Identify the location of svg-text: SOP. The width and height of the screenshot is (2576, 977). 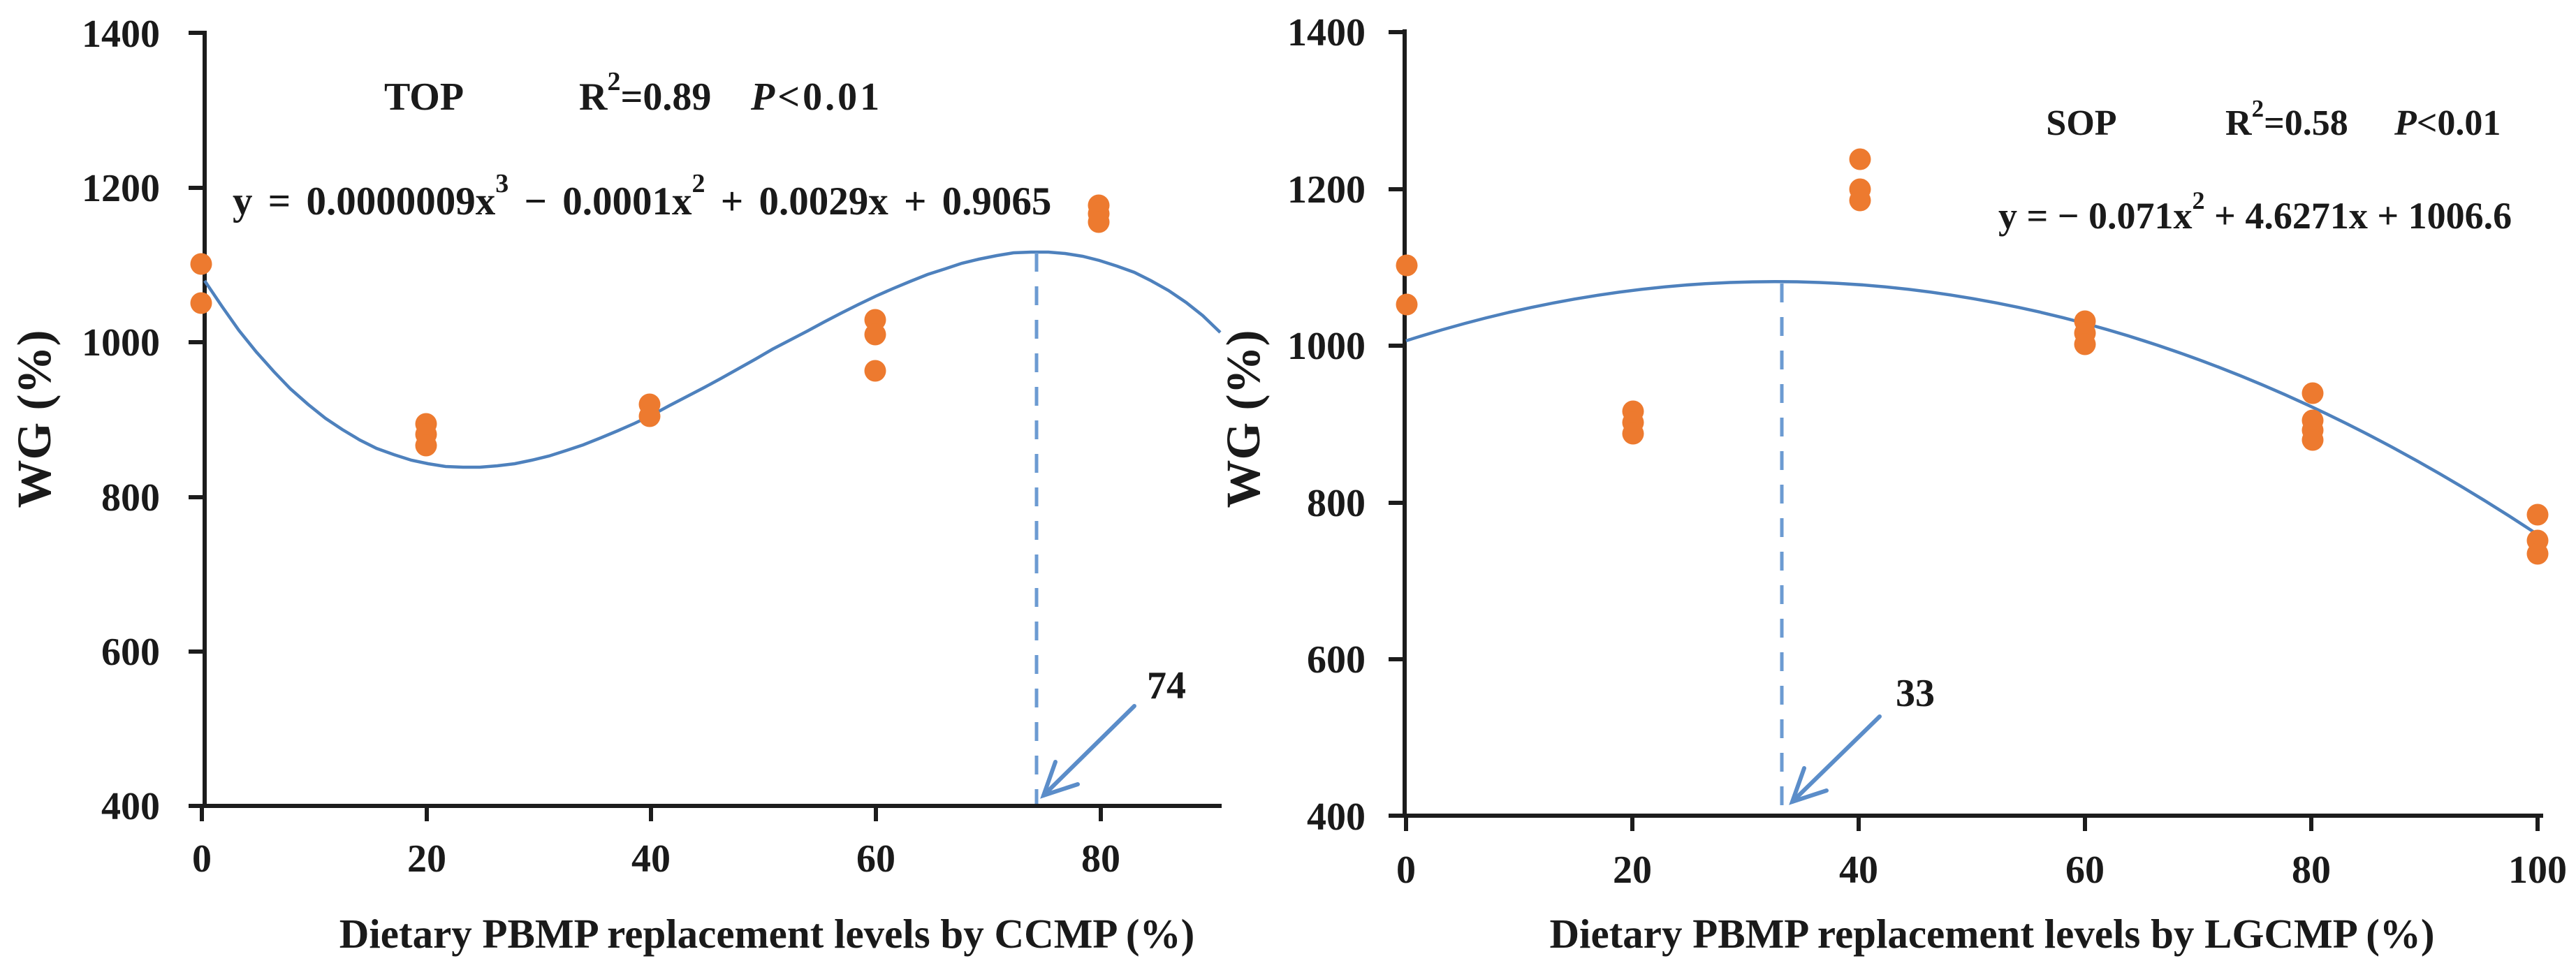
(2081, 123).